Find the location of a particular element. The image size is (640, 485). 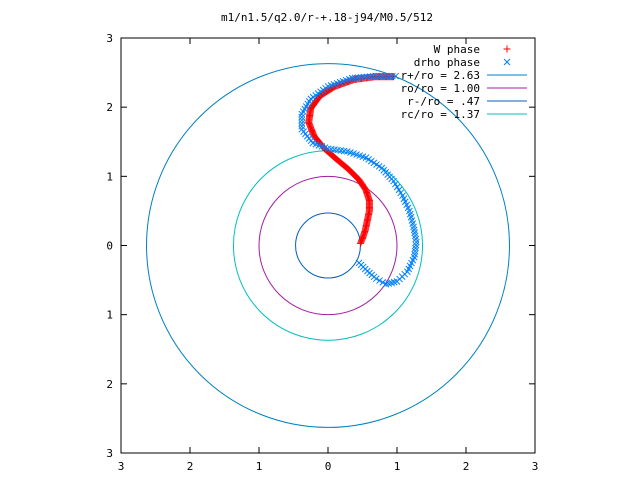

circle-ro/ro = 1.00 is located at coordinates (328, 245).